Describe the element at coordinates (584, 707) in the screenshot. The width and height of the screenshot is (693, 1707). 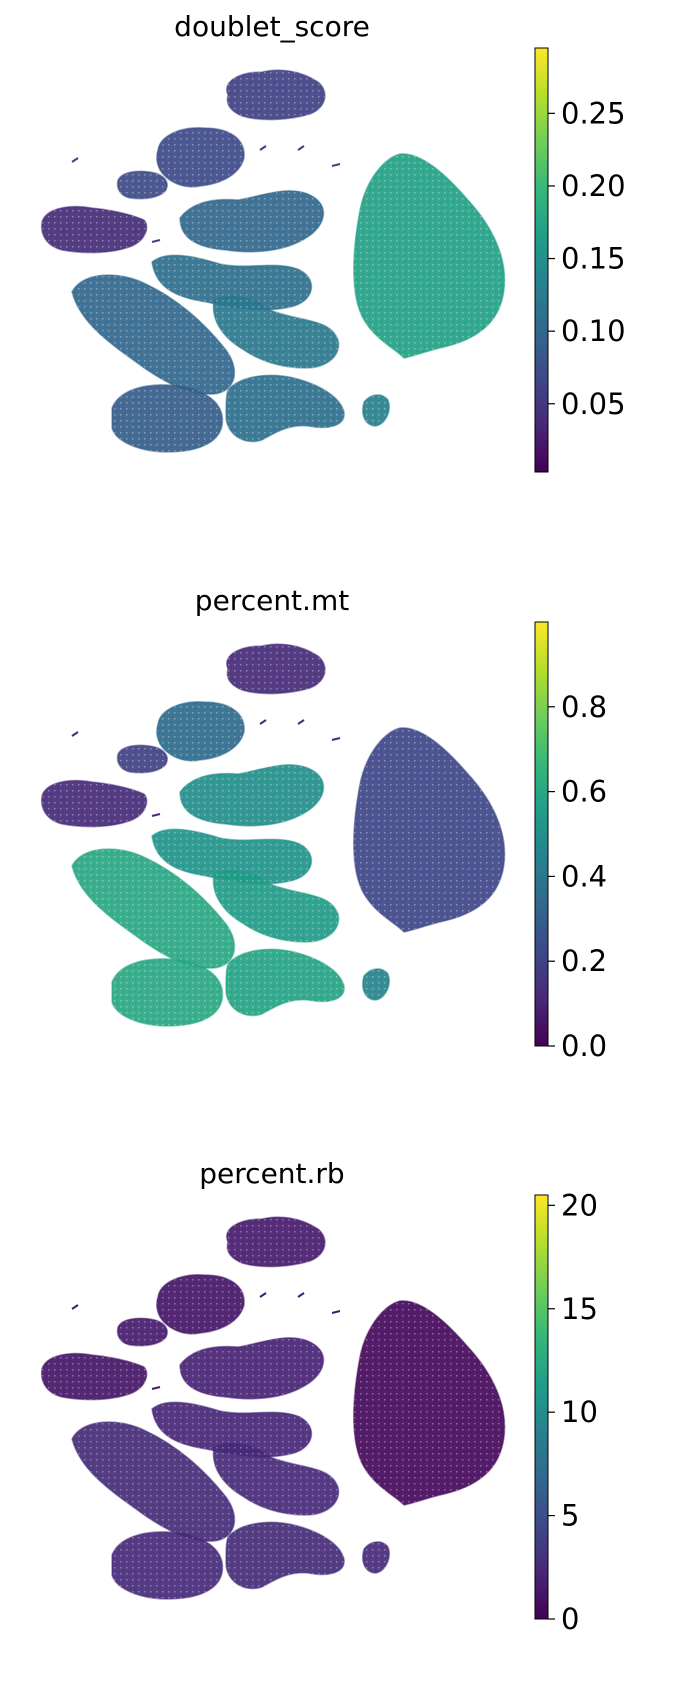
I see `colorbar-tick-label: 0.8` at that location.